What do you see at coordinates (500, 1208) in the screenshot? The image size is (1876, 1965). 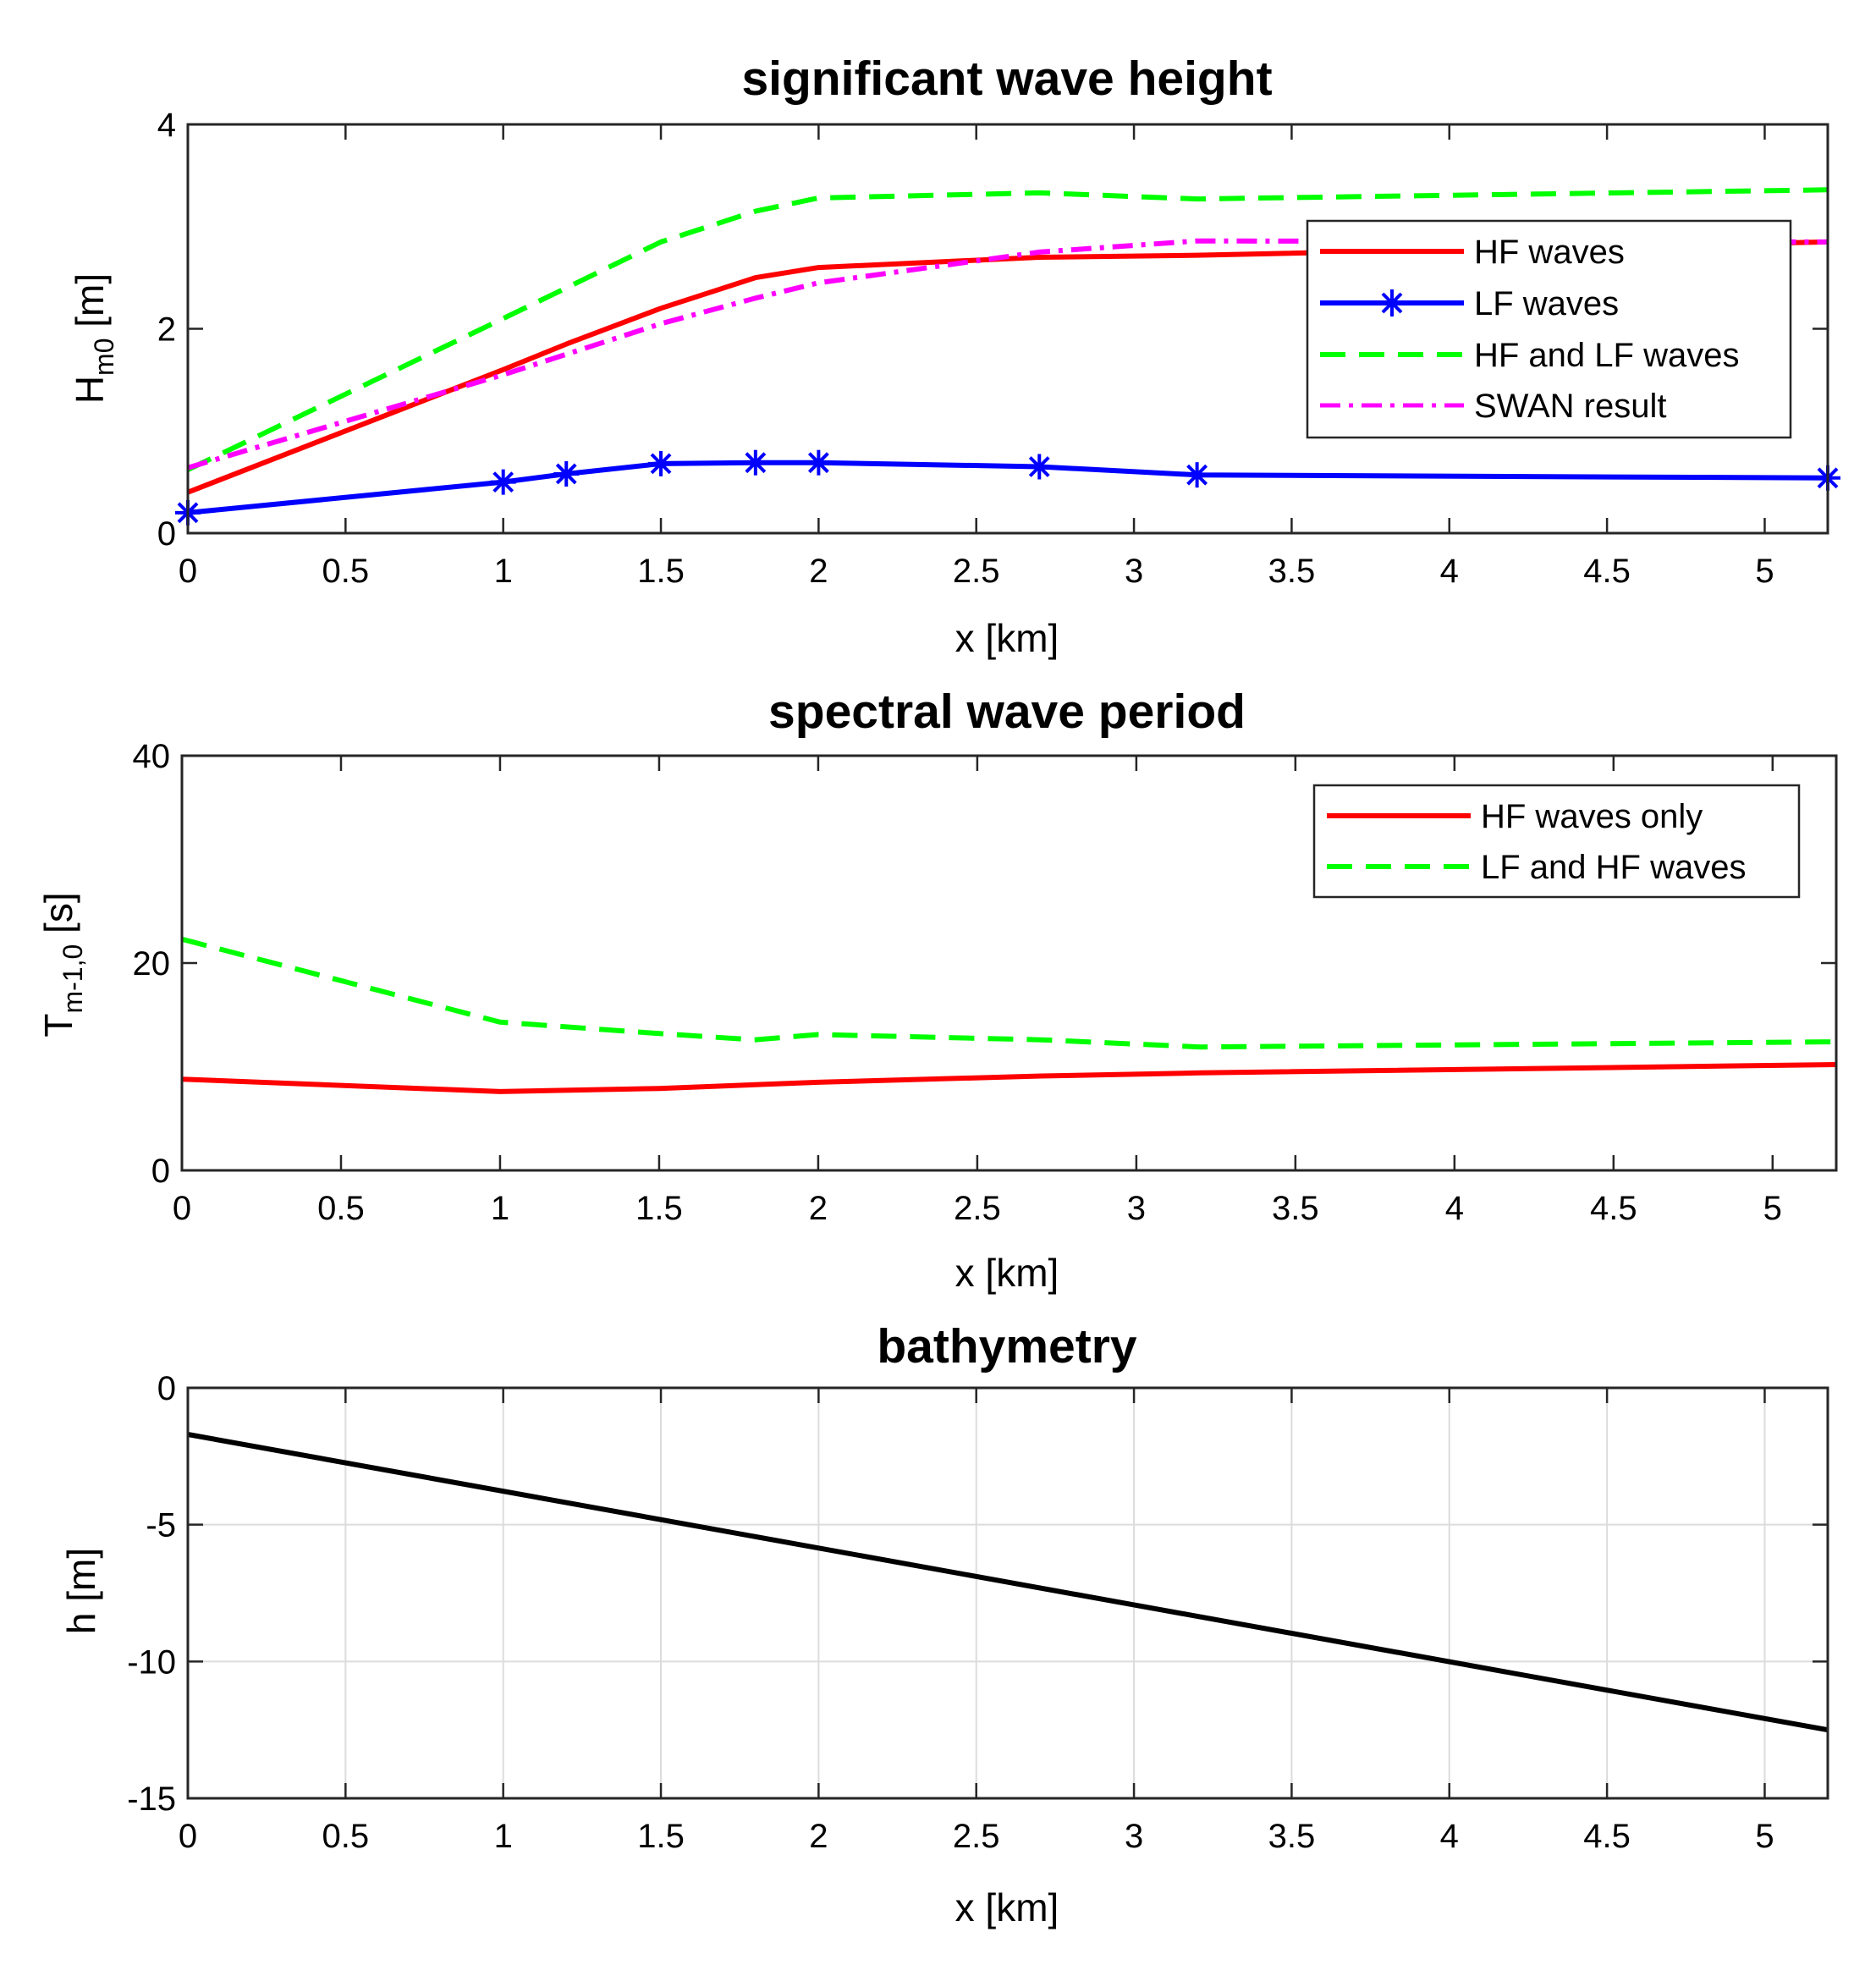 I see `spectral-wave-period-x-tick-label: 1` at bounding box center [500, 1208].